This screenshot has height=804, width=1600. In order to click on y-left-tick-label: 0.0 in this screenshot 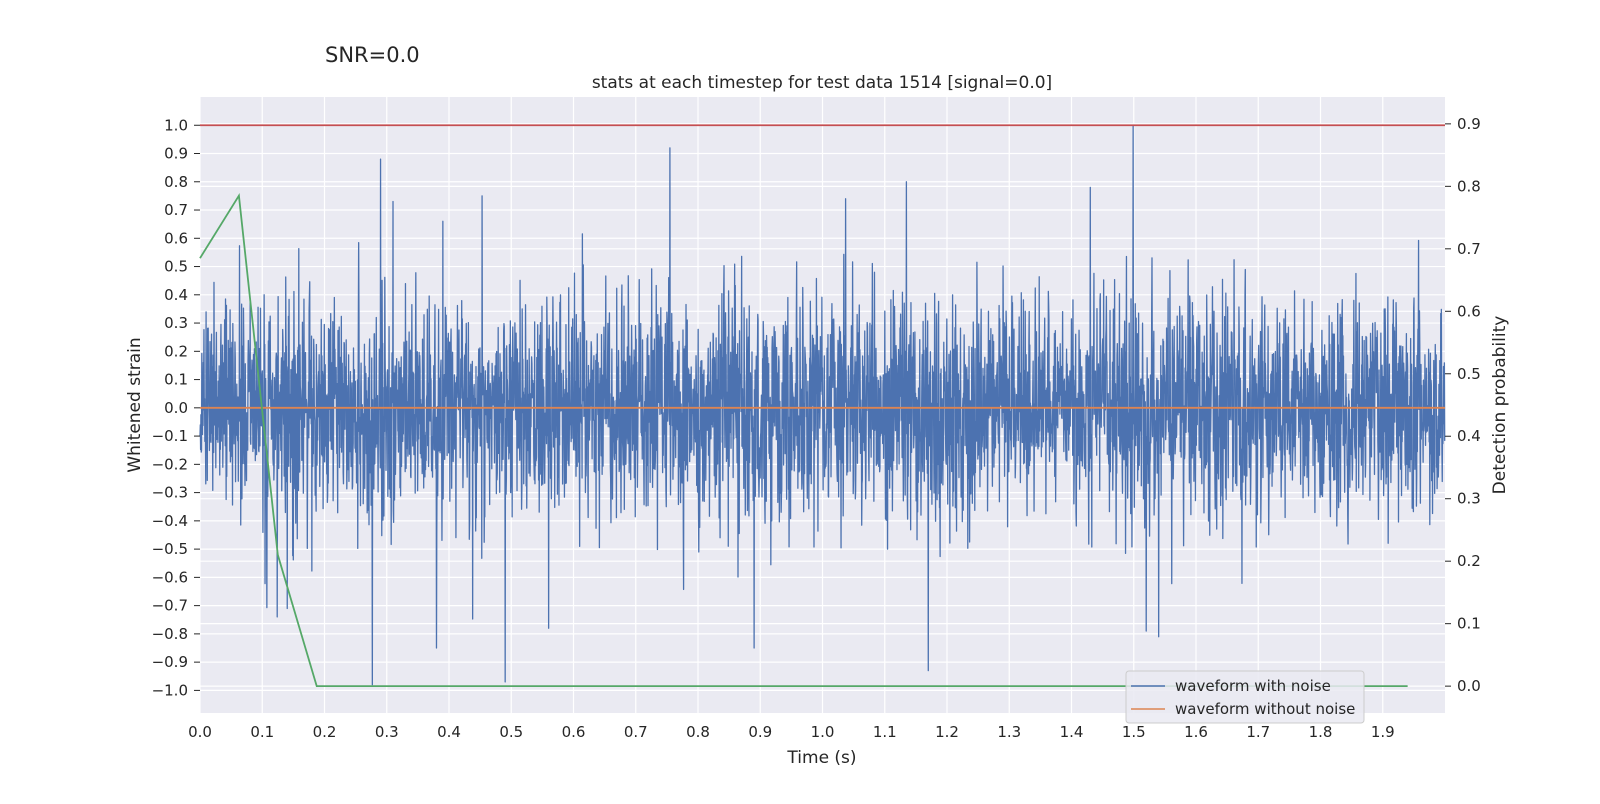, I will do `click(176, 408)`.